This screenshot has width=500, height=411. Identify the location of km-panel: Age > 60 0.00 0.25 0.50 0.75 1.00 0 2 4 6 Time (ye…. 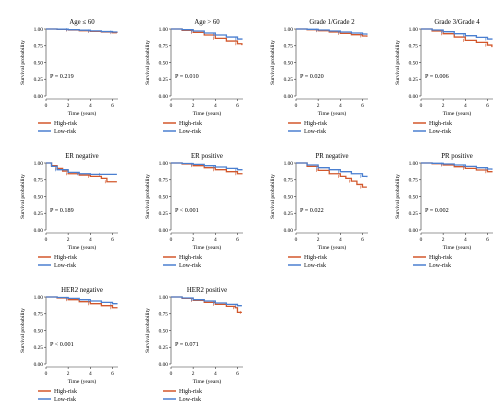
(194, 77).